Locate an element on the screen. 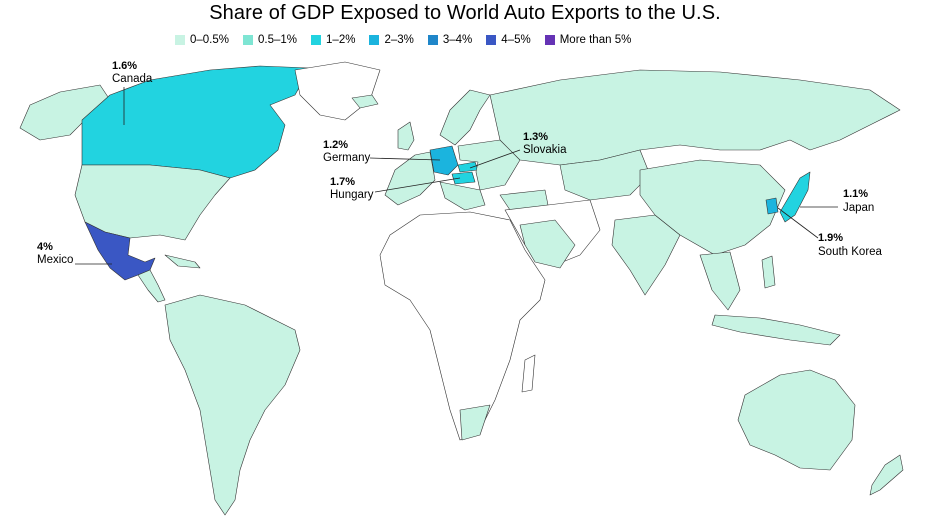  callout-value-slovakia: 1.3% is located at coordinates (535, 137).